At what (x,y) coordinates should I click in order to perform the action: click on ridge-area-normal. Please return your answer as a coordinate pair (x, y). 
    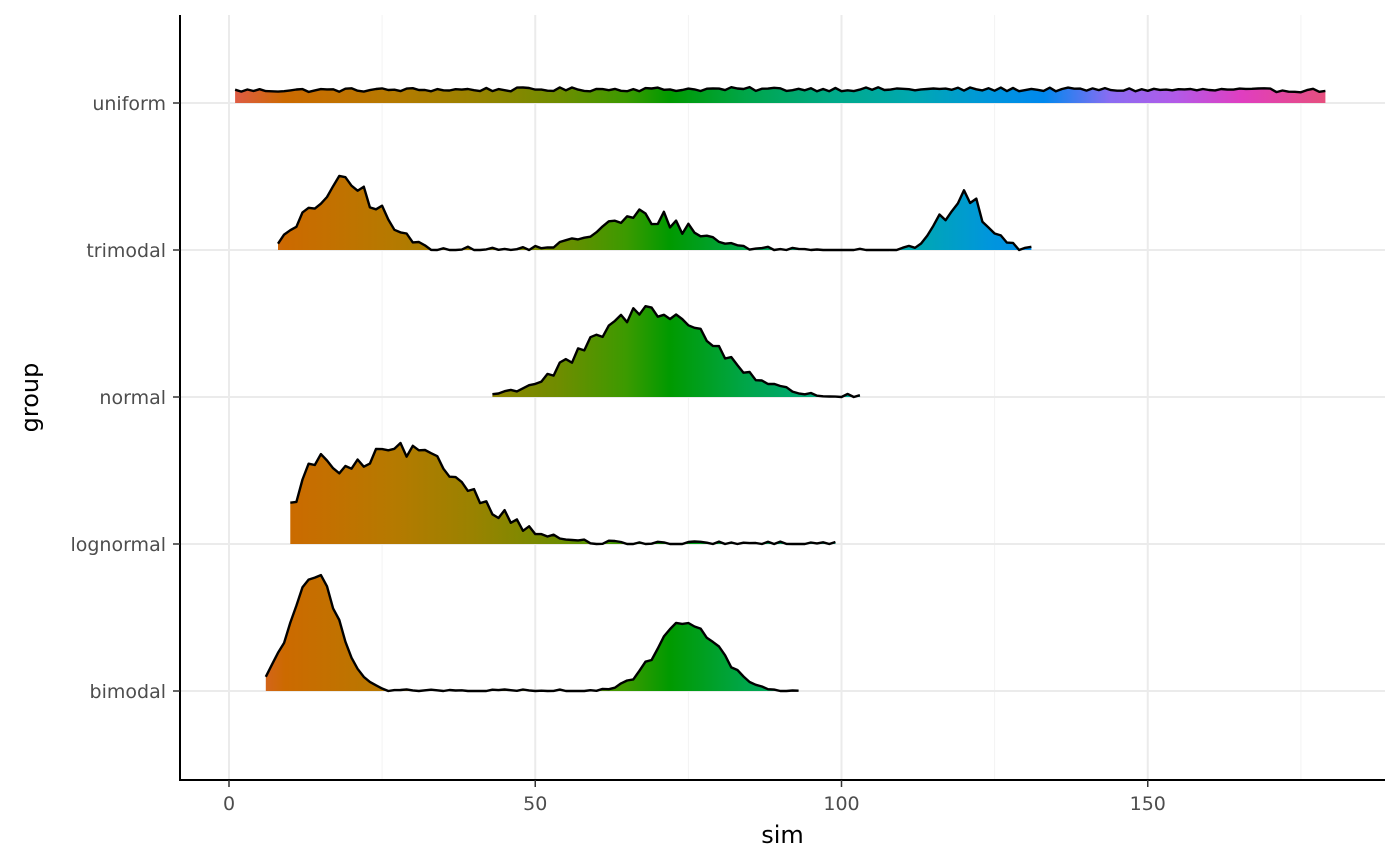
    Looking at the image, I should click on (676, 351).